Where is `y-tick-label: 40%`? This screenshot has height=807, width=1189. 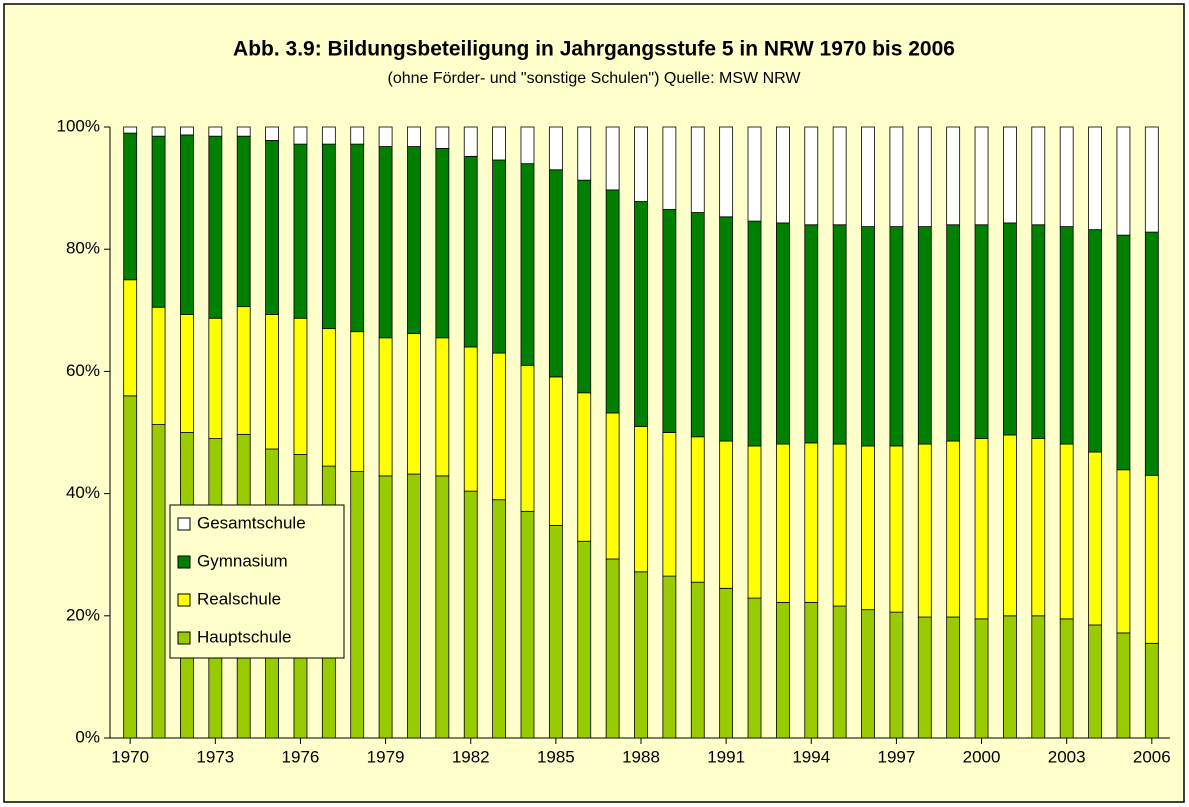 y-tick-label: 40% is located at coordinates (83, 492).